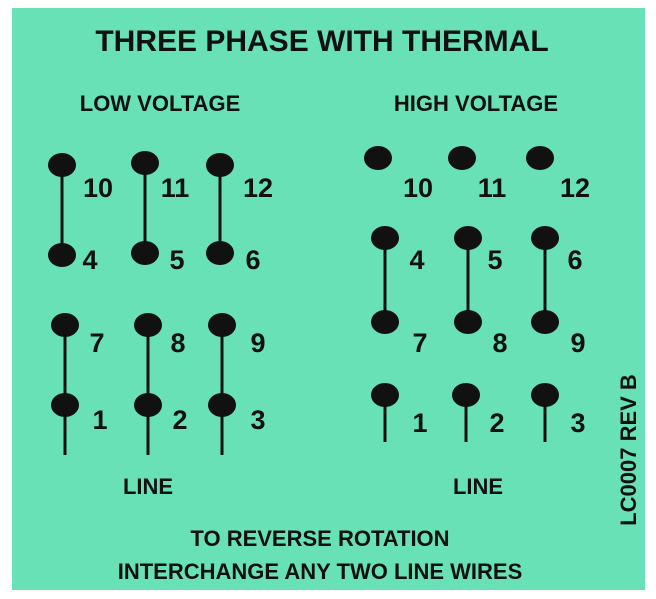 Image resolution: width=656 pixels, height=599 pixels. Describe the element at coordinates (321, 41) in the screenshot. I see `title: THREE PHASE WITH THERMAL` at that location.